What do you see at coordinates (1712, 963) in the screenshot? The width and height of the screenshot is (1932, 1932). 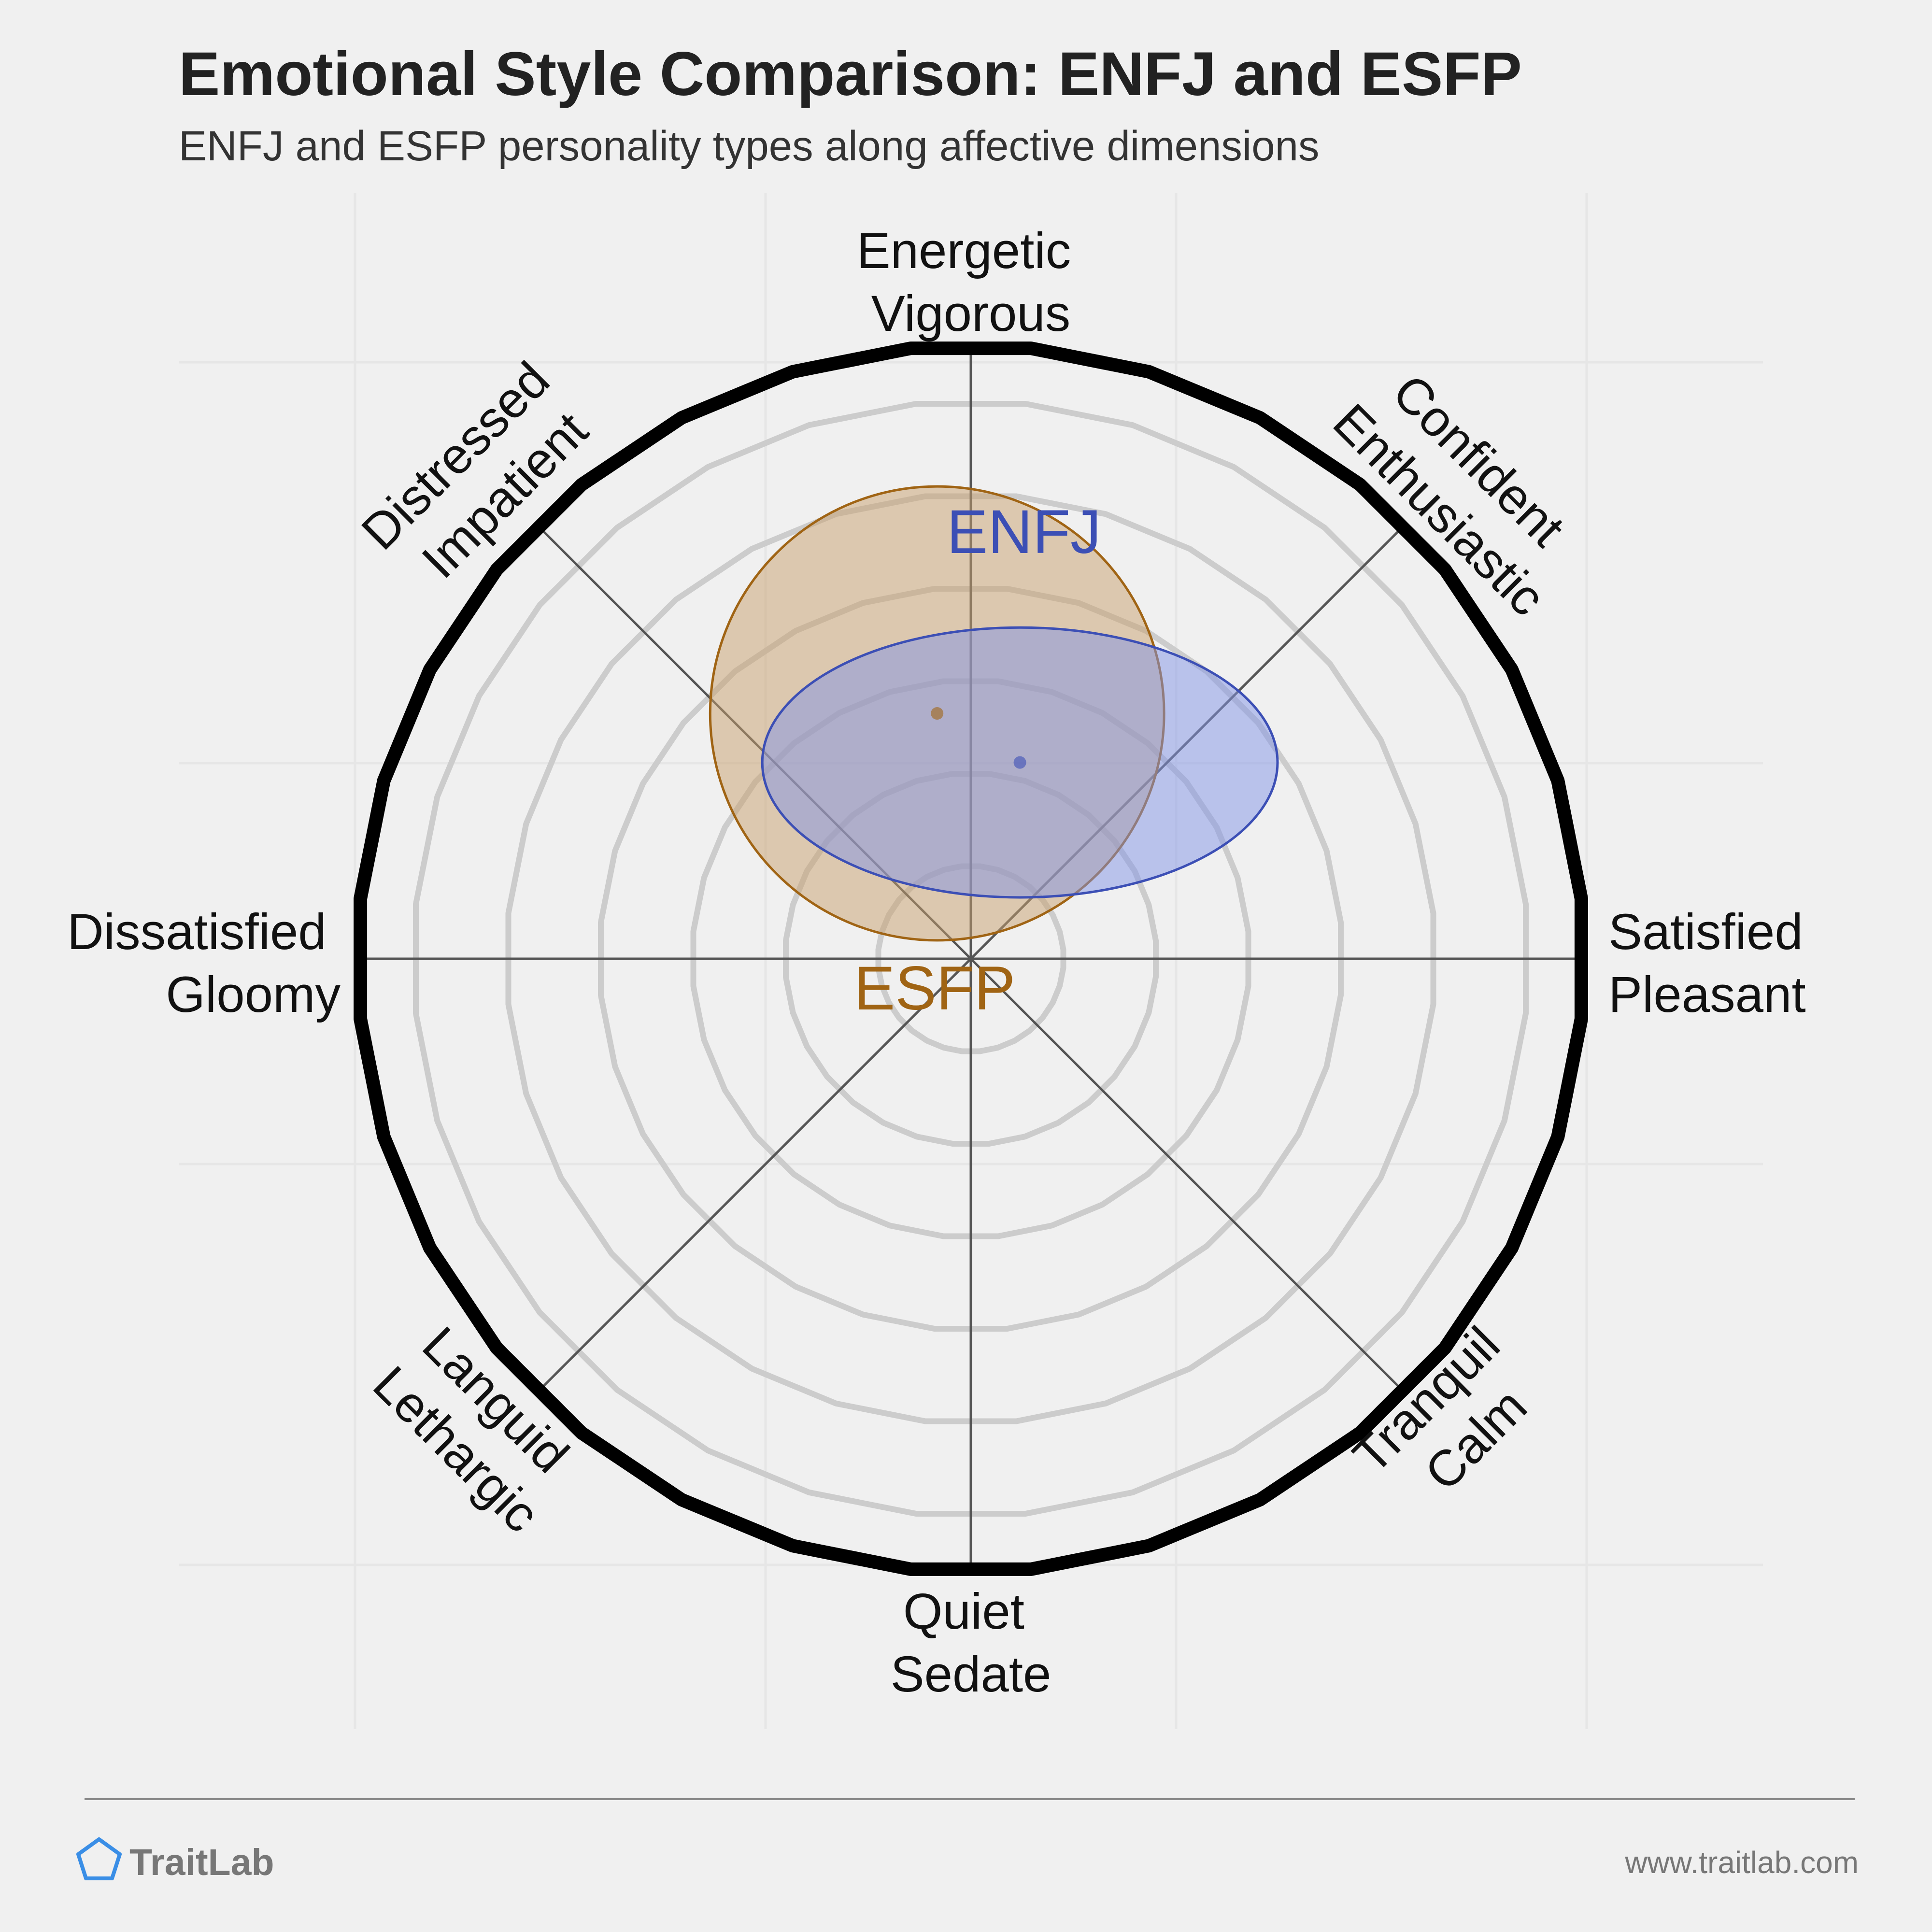 I see `axis-label-satisfied: Satisfied Pleasant` at bounding box center [1712, 963].